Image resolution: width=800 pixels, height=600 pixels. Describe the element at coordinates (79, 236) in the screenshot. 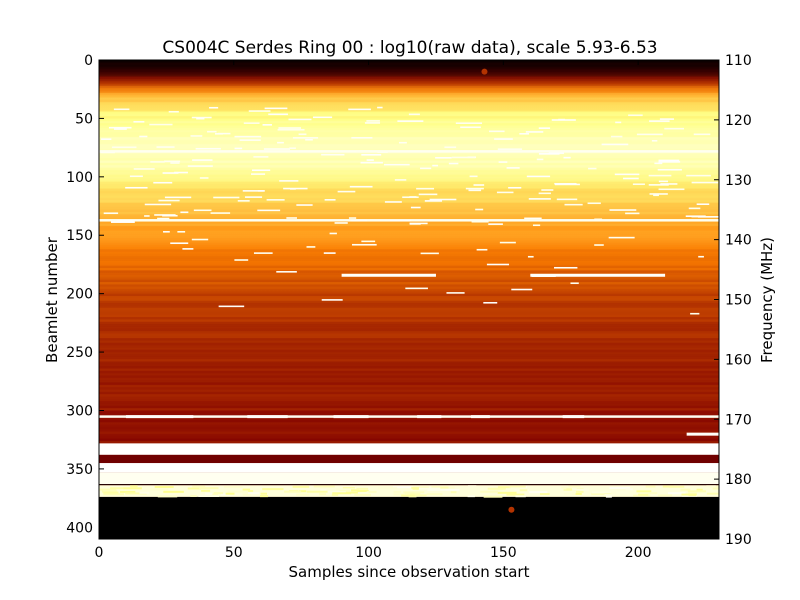

I see `y-tick-label: 150` at that location.